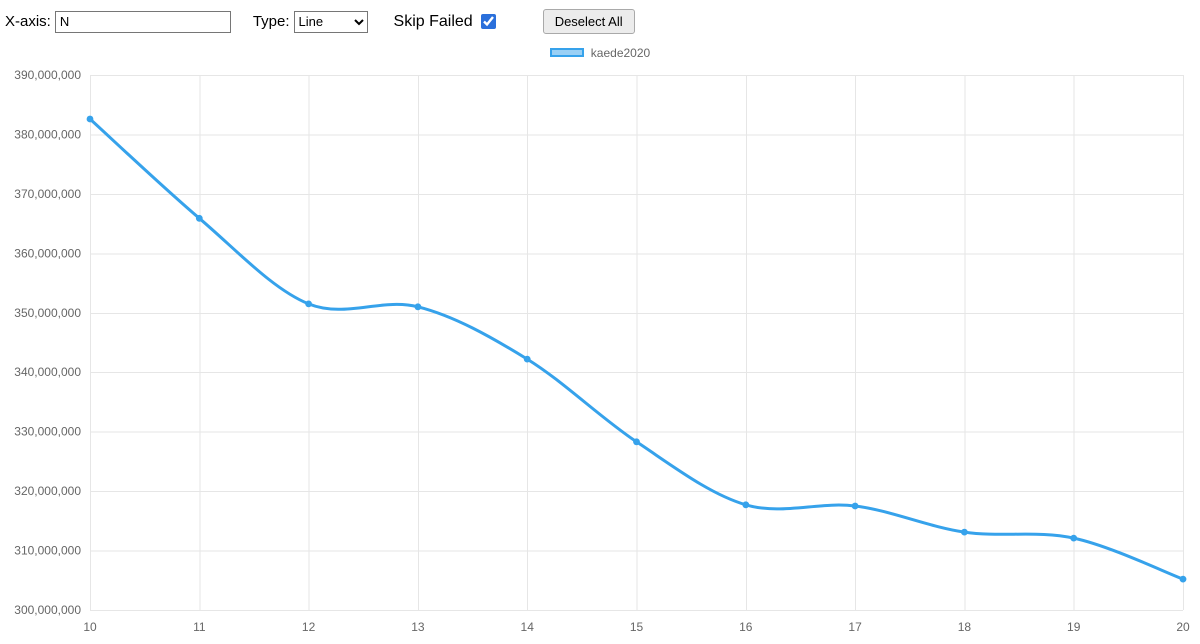 This screenshot has height=644, width=1200. Describe the element at coordinates (199, 627) in the screenshot. I see `x-tick-label: 11` at that location.